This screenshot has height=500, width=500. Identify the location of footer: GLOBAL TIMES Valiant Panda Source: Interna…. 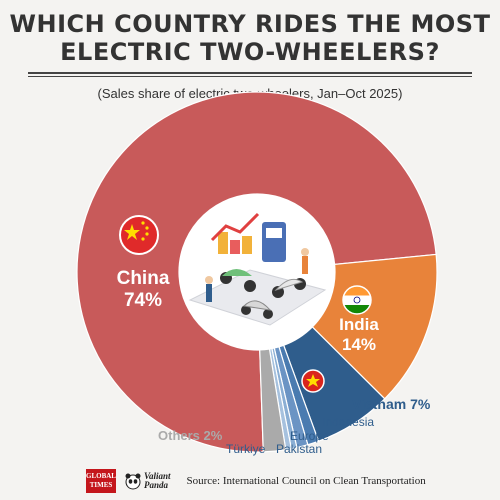
(256, 481).